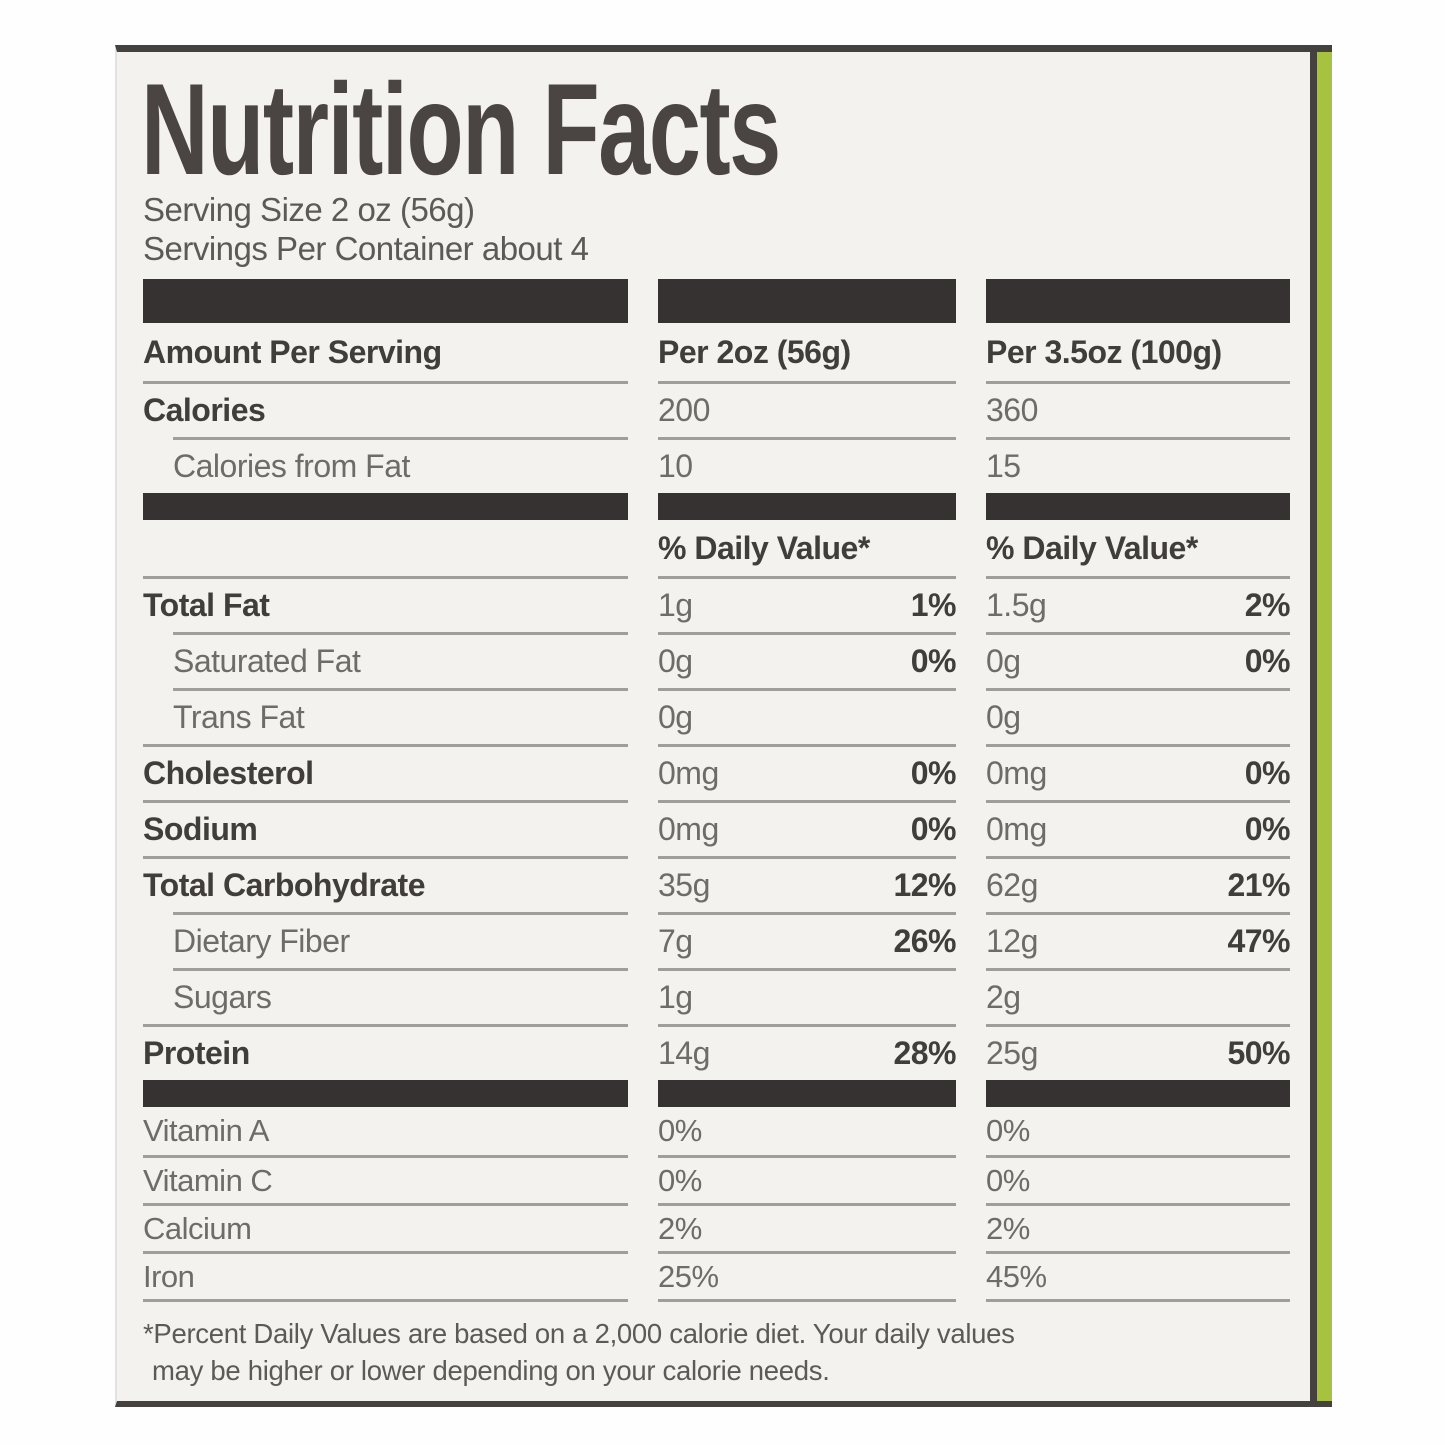  I want to click on nutrient-row: Vitamin A 0% 0%, so click(716, 1131).